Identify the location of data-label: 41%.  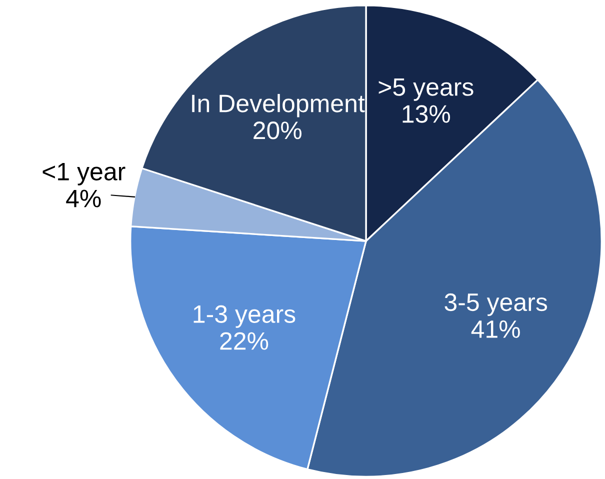
(495, 329).